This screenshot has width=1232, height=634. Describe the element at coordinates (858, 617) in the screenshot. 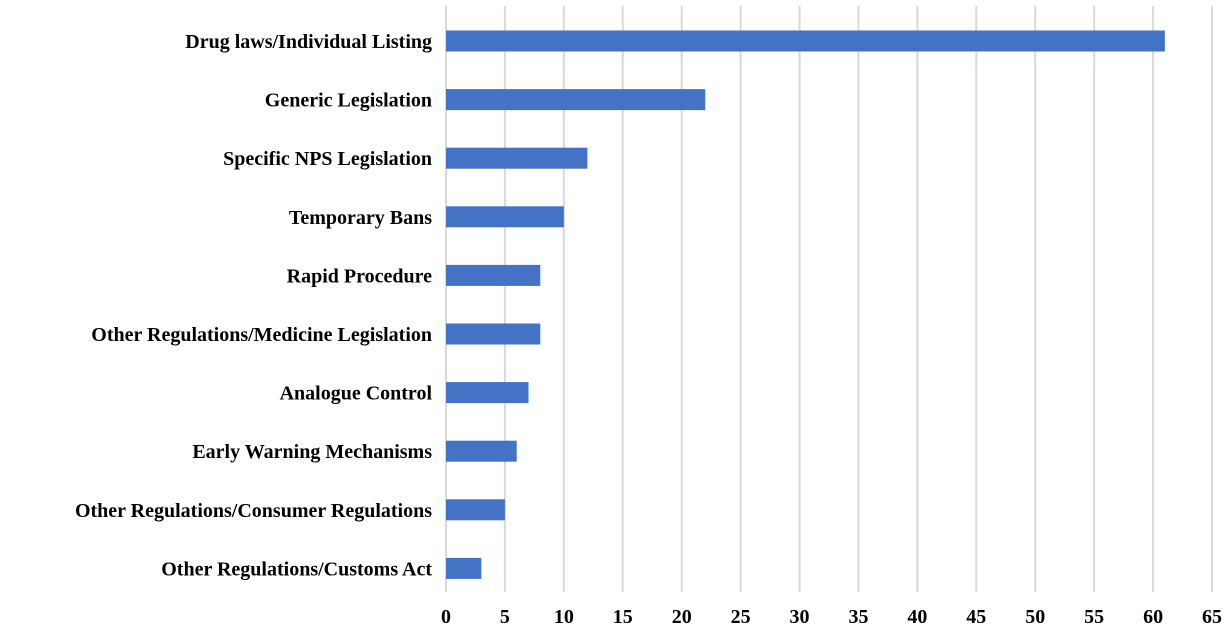

I see `x-tick-label: 35` at that location.